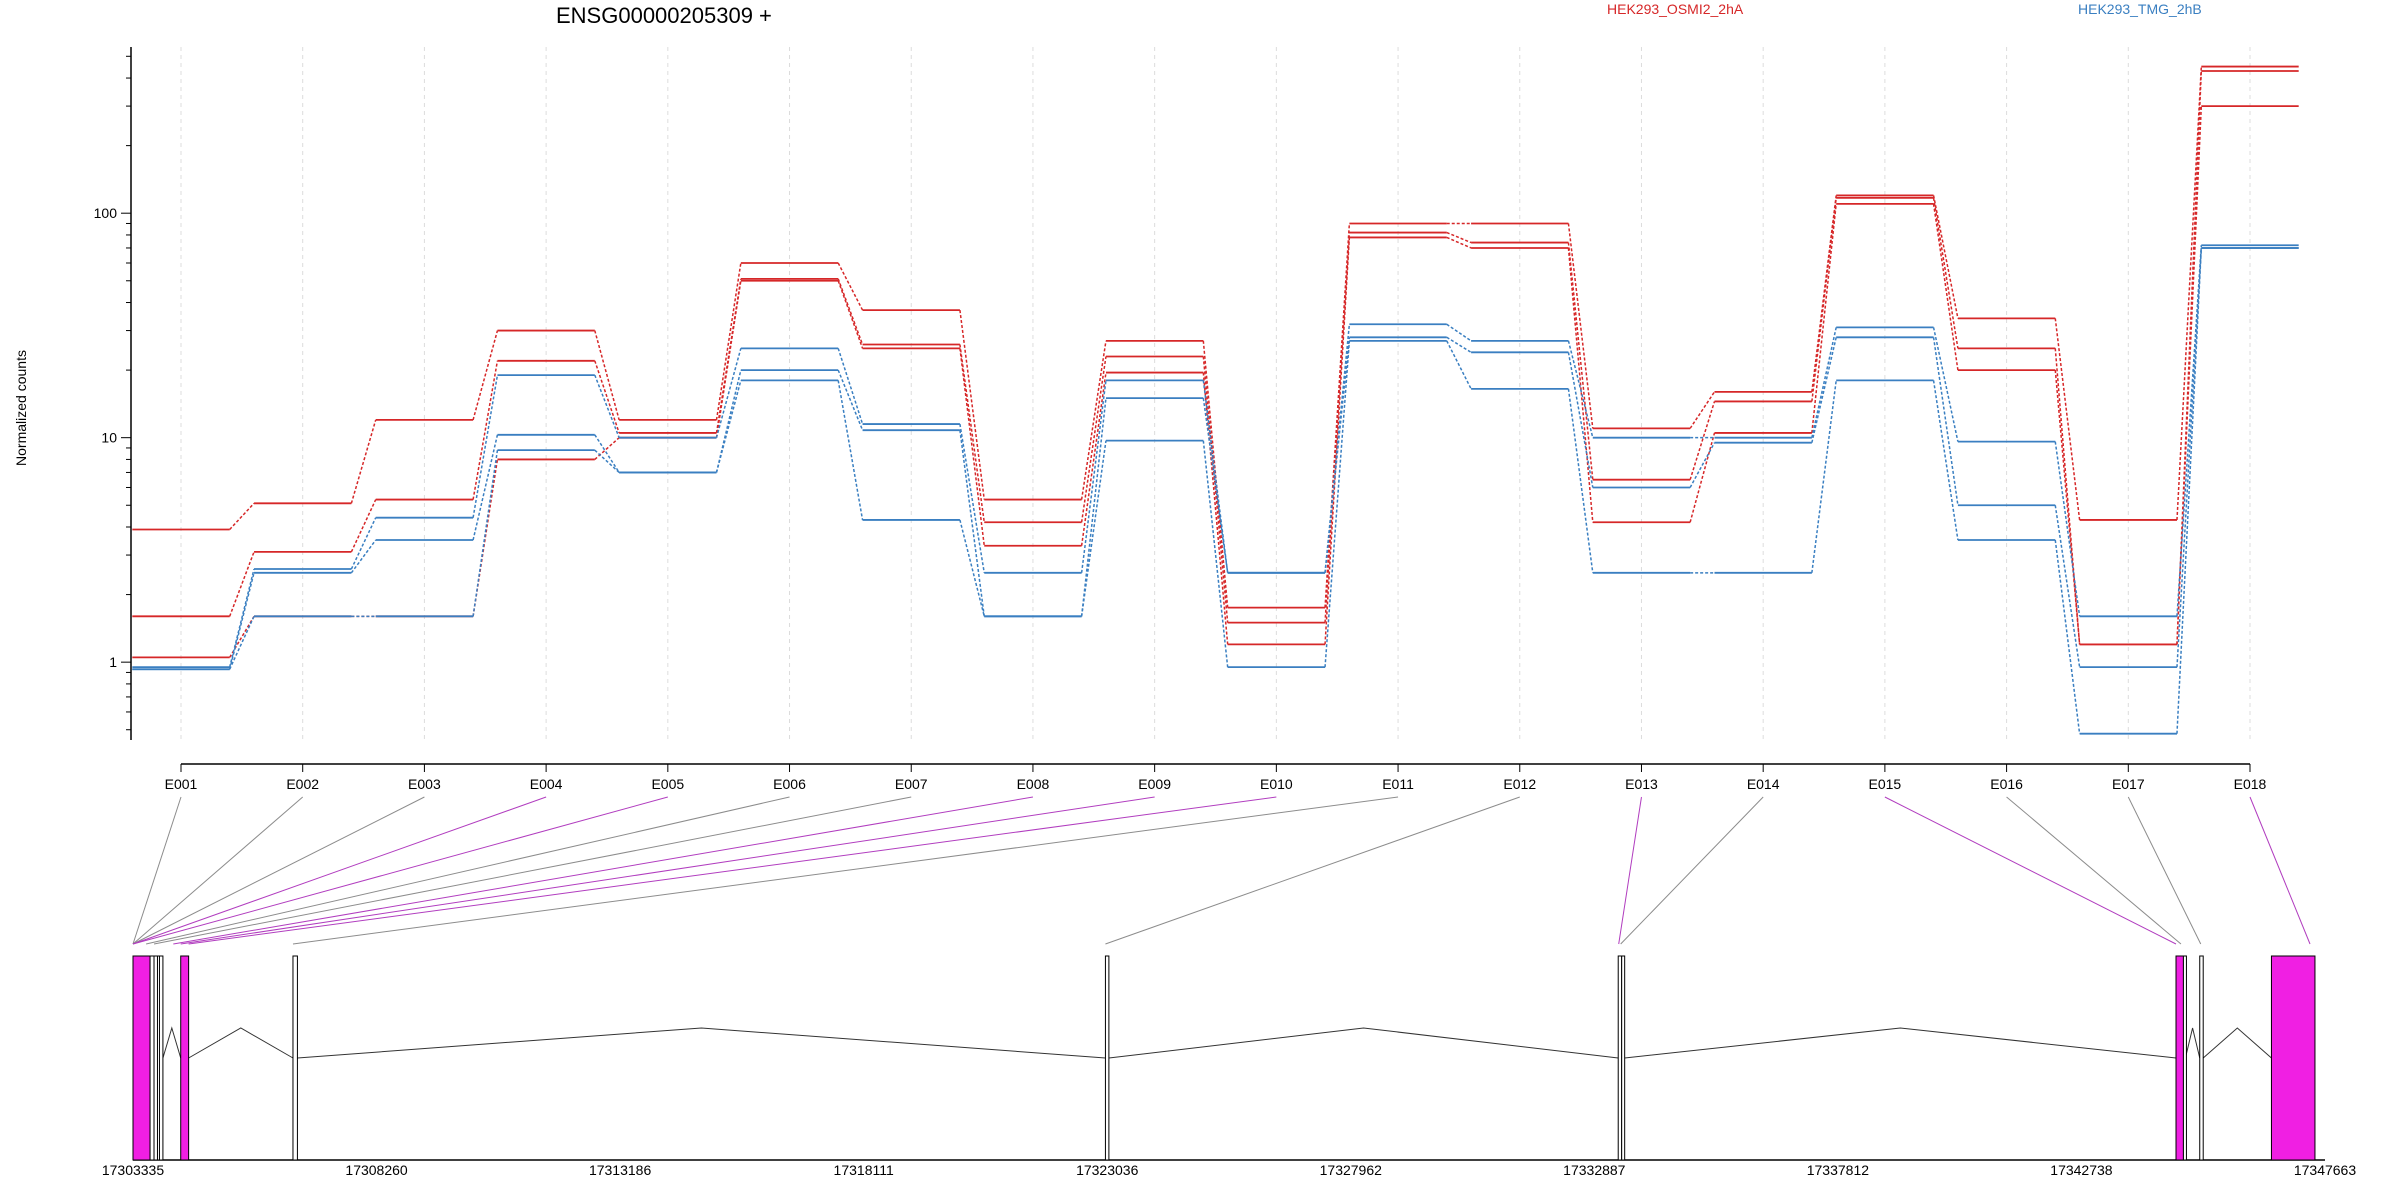 The image size is (2400, 1200). Describe the element at coordinates (667, 784) in the screenshot. I see `x-tick-label: E005` at that location.